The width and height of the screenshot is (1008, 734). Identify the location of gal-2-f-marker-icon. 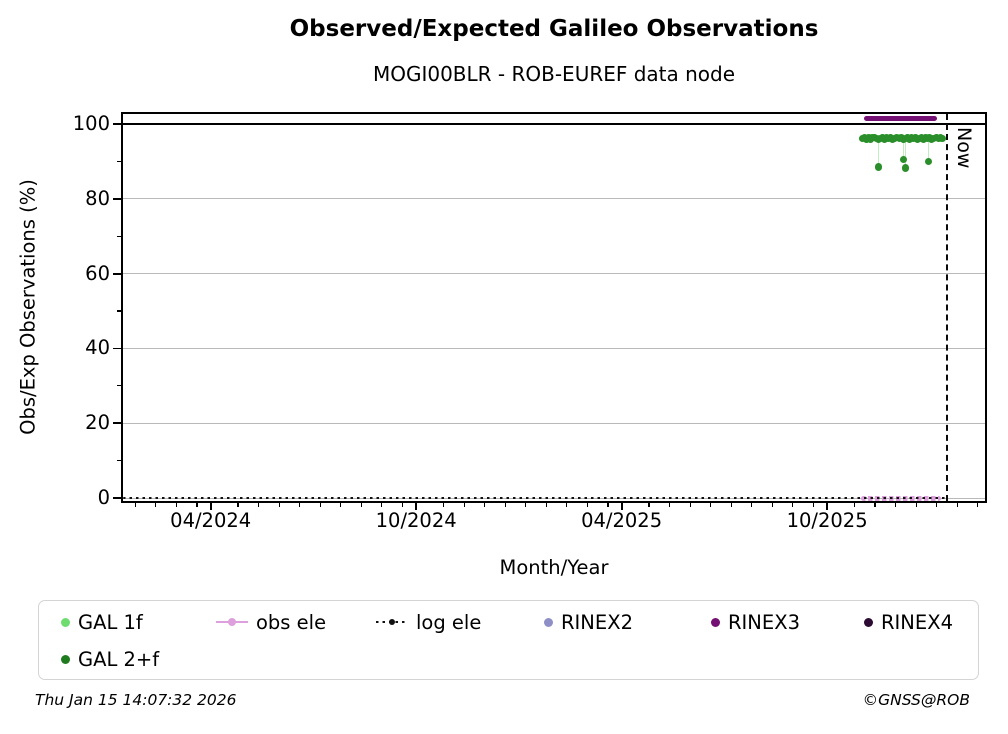
(65, 659).